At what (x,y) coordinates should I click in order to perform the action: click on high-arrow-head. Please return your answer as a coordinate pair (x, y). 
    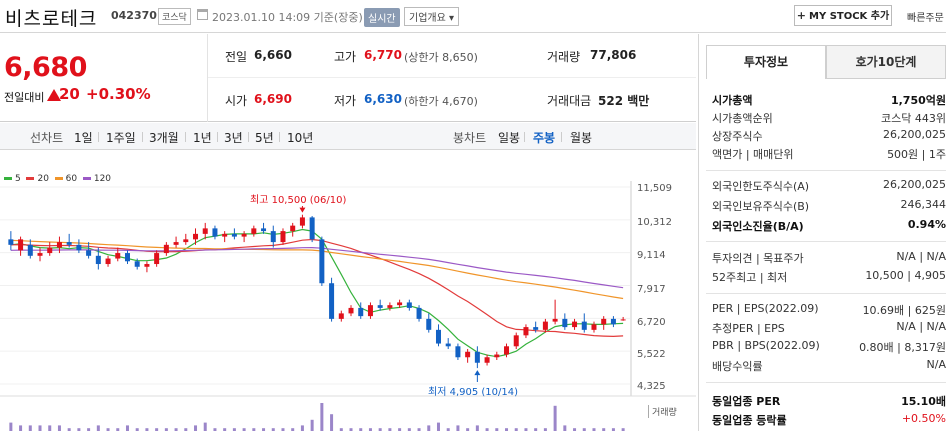
    Looking at the image, I should click on (302, 210).